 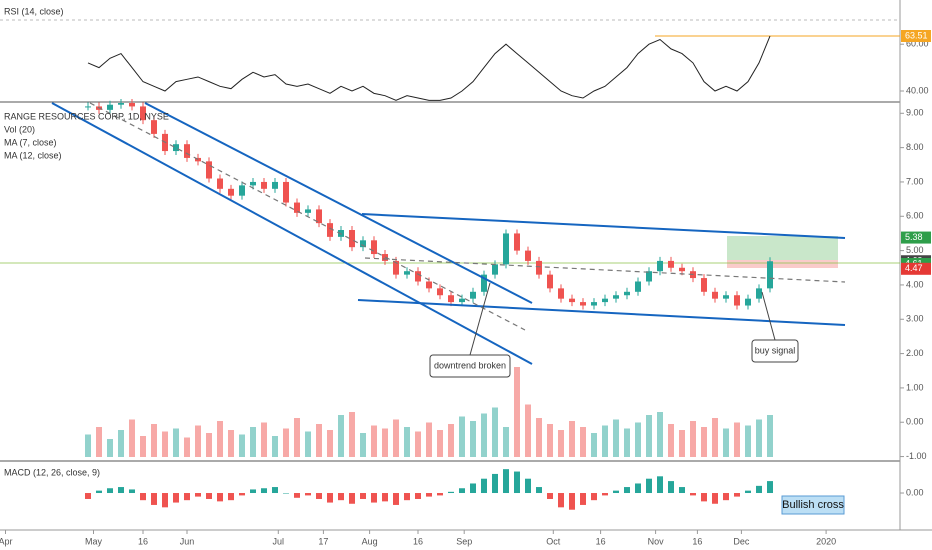 I want to click on x-tick-label: 17, so click(x=323, y=541).